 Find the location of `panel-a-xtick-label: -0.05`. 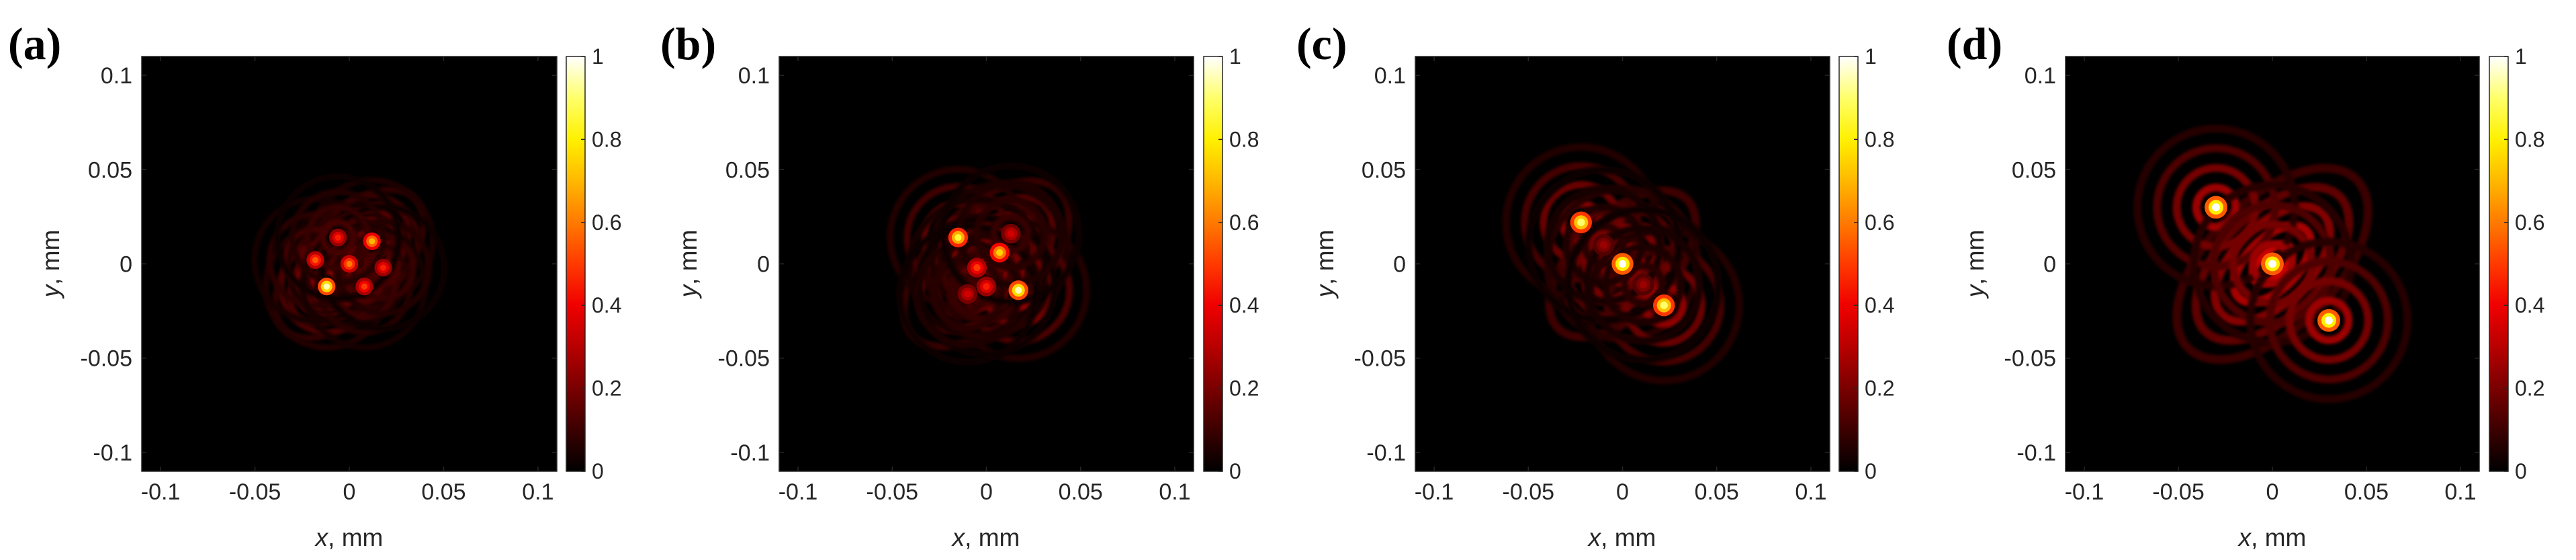

panel-a-xtick-label: -0.05 is located at coordinates (255, 492).